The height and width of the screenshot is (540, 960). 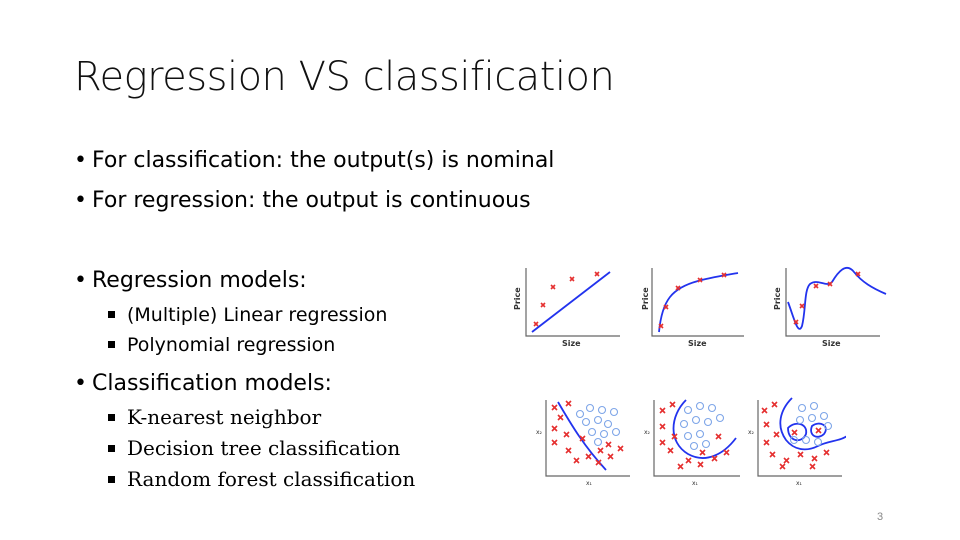 What do you see at coordinates (247, 315) in the screenshot?
I see `regression-item-linear: (Multiple) Linear regression` at bounding box center [247, 315].